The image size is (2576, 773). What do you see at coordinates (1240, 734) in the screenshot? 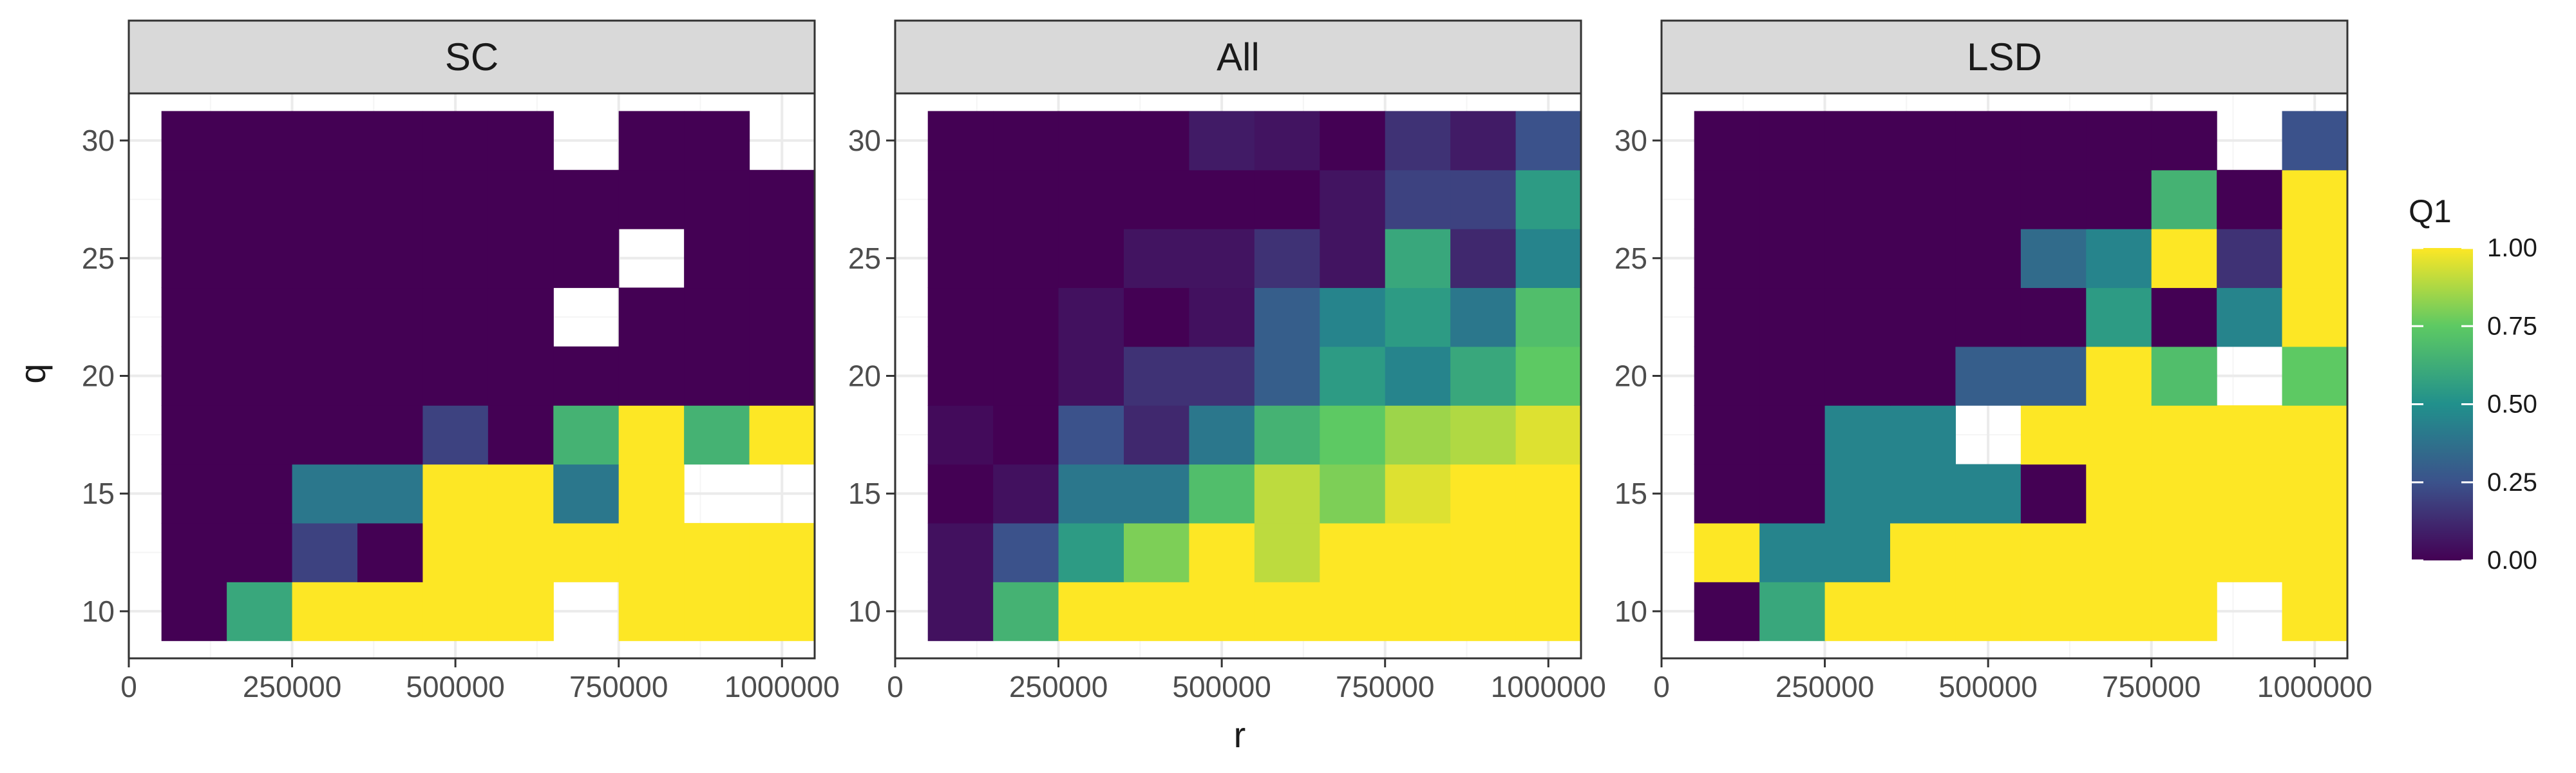
I see `x-axis-title: r` at bounding box center [1240, 734].